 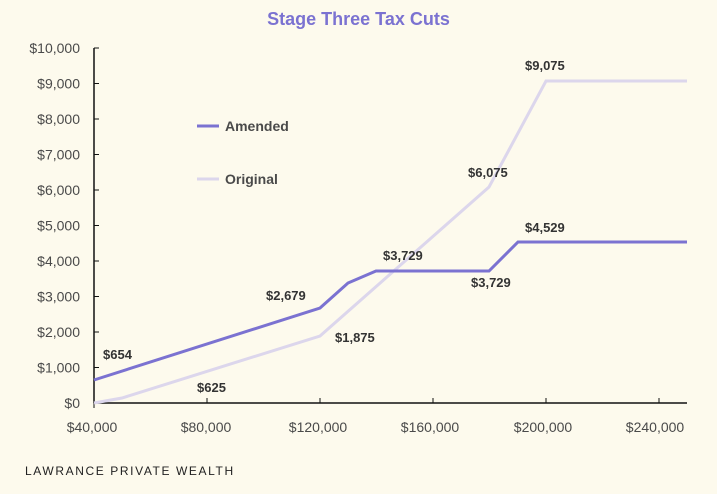 What do you see at coordinates (58, 297) in the screenshot?
I see `y-tick-label: $3,000` at bounding box center [58, 297].